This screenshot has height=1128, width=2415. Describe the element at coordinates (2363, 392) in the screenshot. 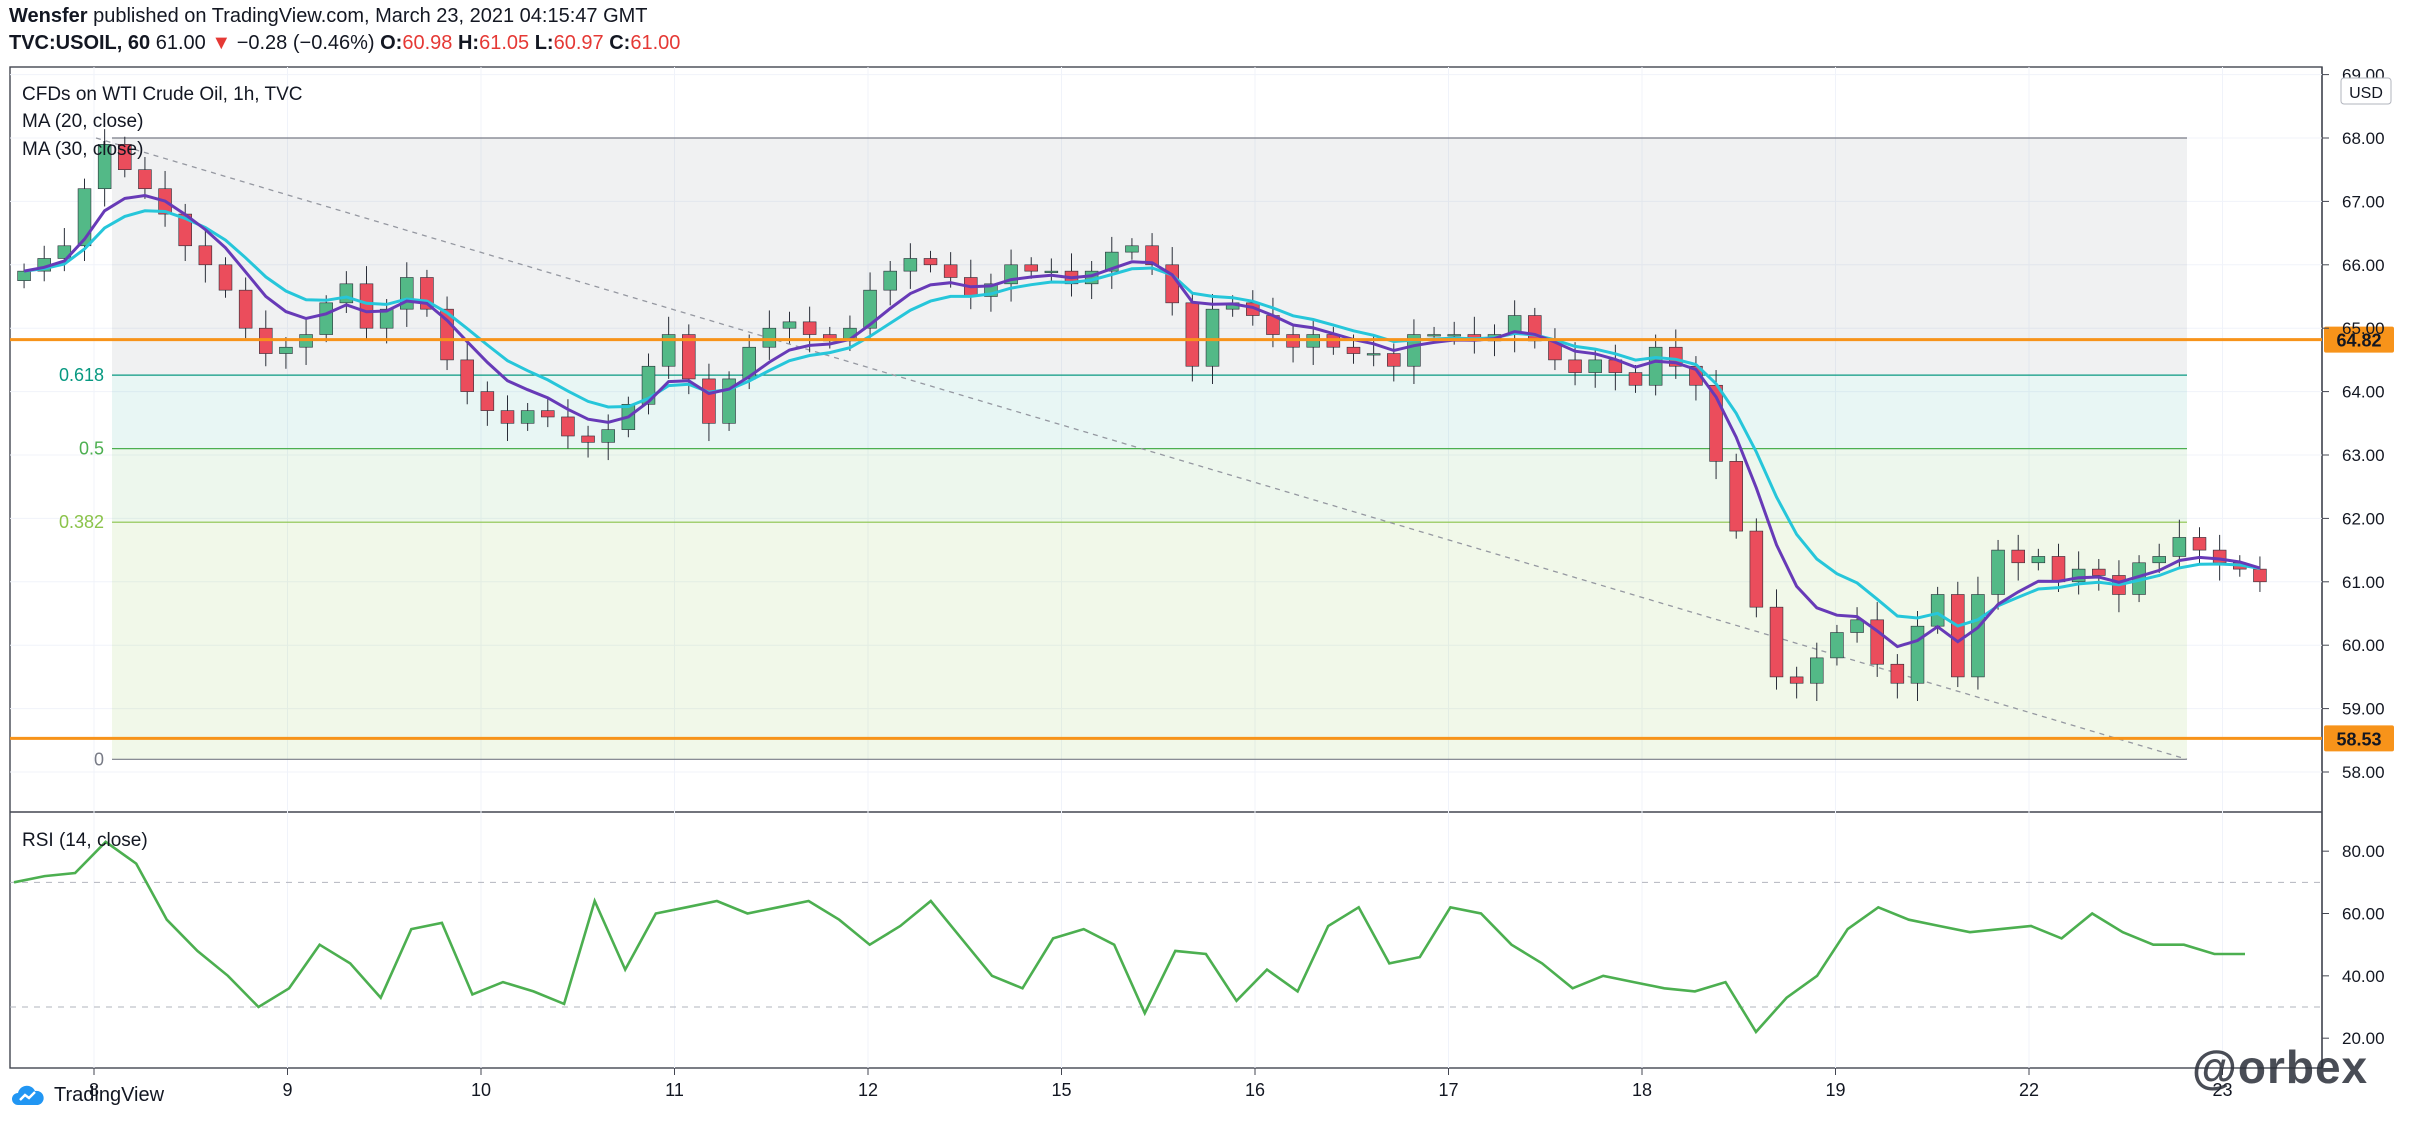

I see `price-tick-label: 64.00` at that location.